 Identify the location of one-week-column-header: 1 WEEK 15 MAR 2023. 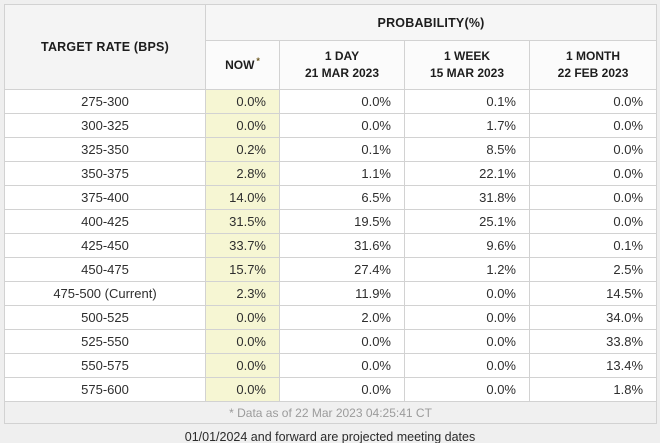
(467, 65).